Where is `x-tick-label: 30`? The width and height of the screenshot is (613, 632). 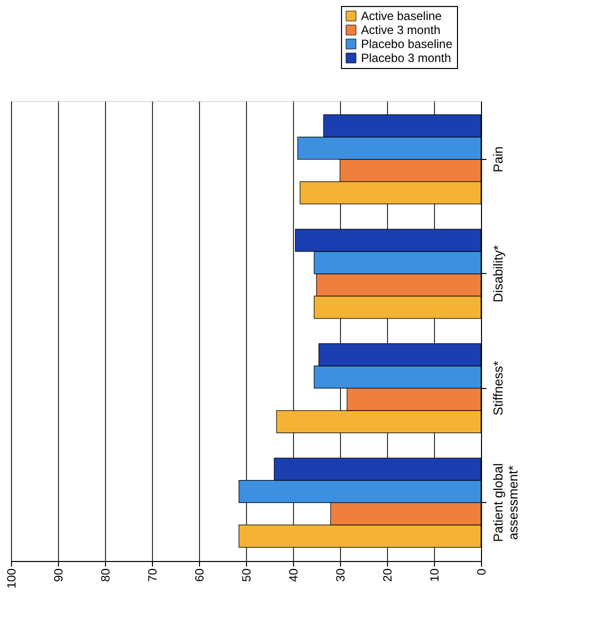 x-tick-label: 30 is located at coordinates (341, 575).